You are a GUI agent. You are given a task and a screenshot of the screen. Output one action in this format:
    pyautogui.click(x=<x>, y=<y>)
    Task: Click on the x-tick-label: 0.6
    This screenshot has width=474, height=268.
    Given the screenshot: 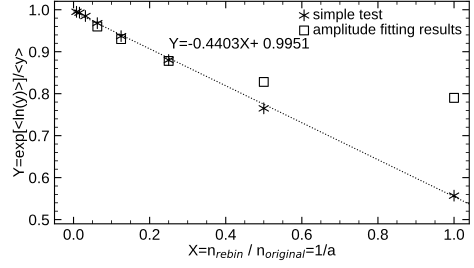 What is the action you would take?
    pyautogui.click(x=302, y=234)
    